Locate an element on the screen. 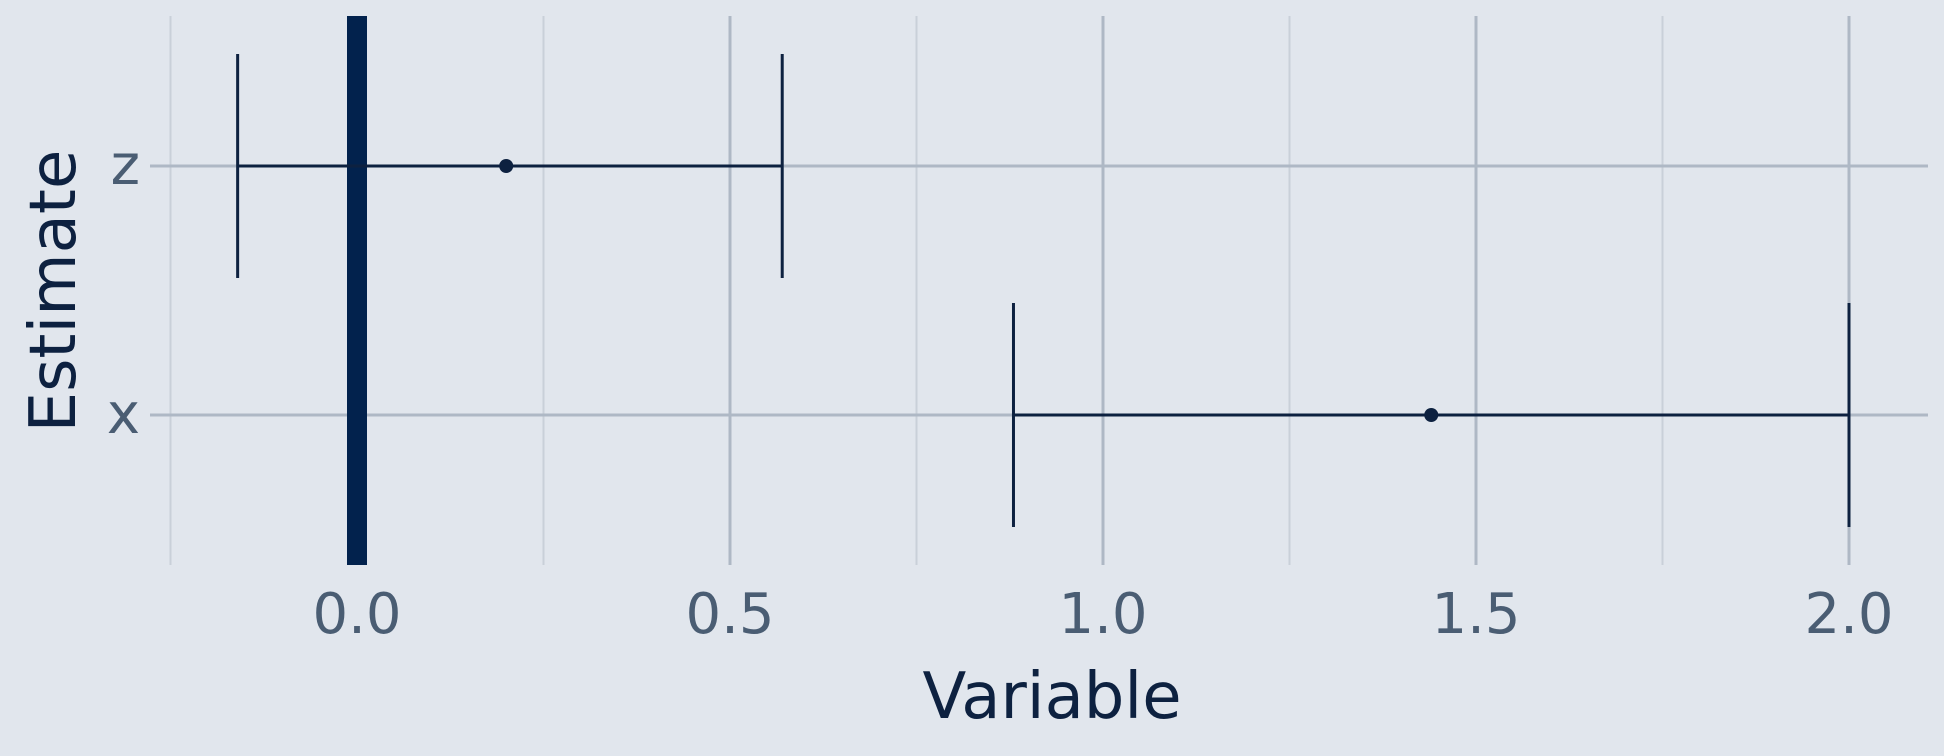  reference-line-group is located at coordinates (357, 290).